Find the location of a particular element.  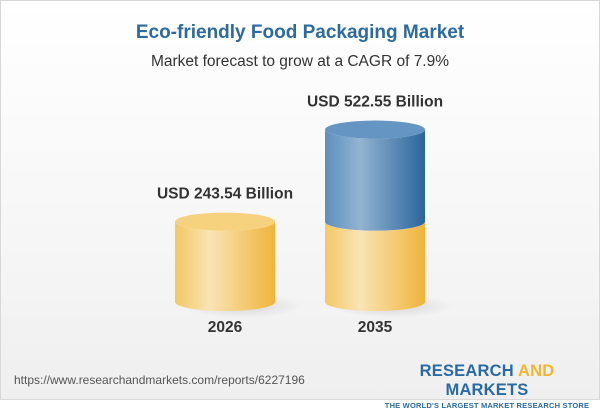

logo-text: RESEARCH is located at coordinates (468, 371).